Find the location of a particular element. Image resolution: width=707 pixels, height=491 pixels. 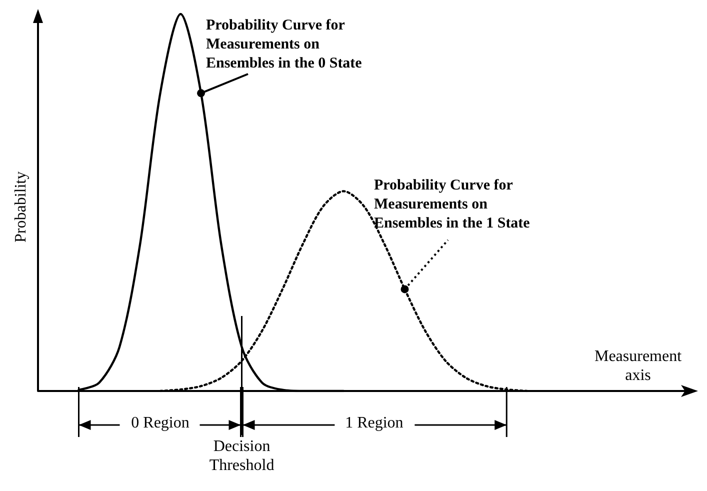

series-label: Probability Curve for Measurements on Ensembles in the 0 State is located at coordinates (284, 45).